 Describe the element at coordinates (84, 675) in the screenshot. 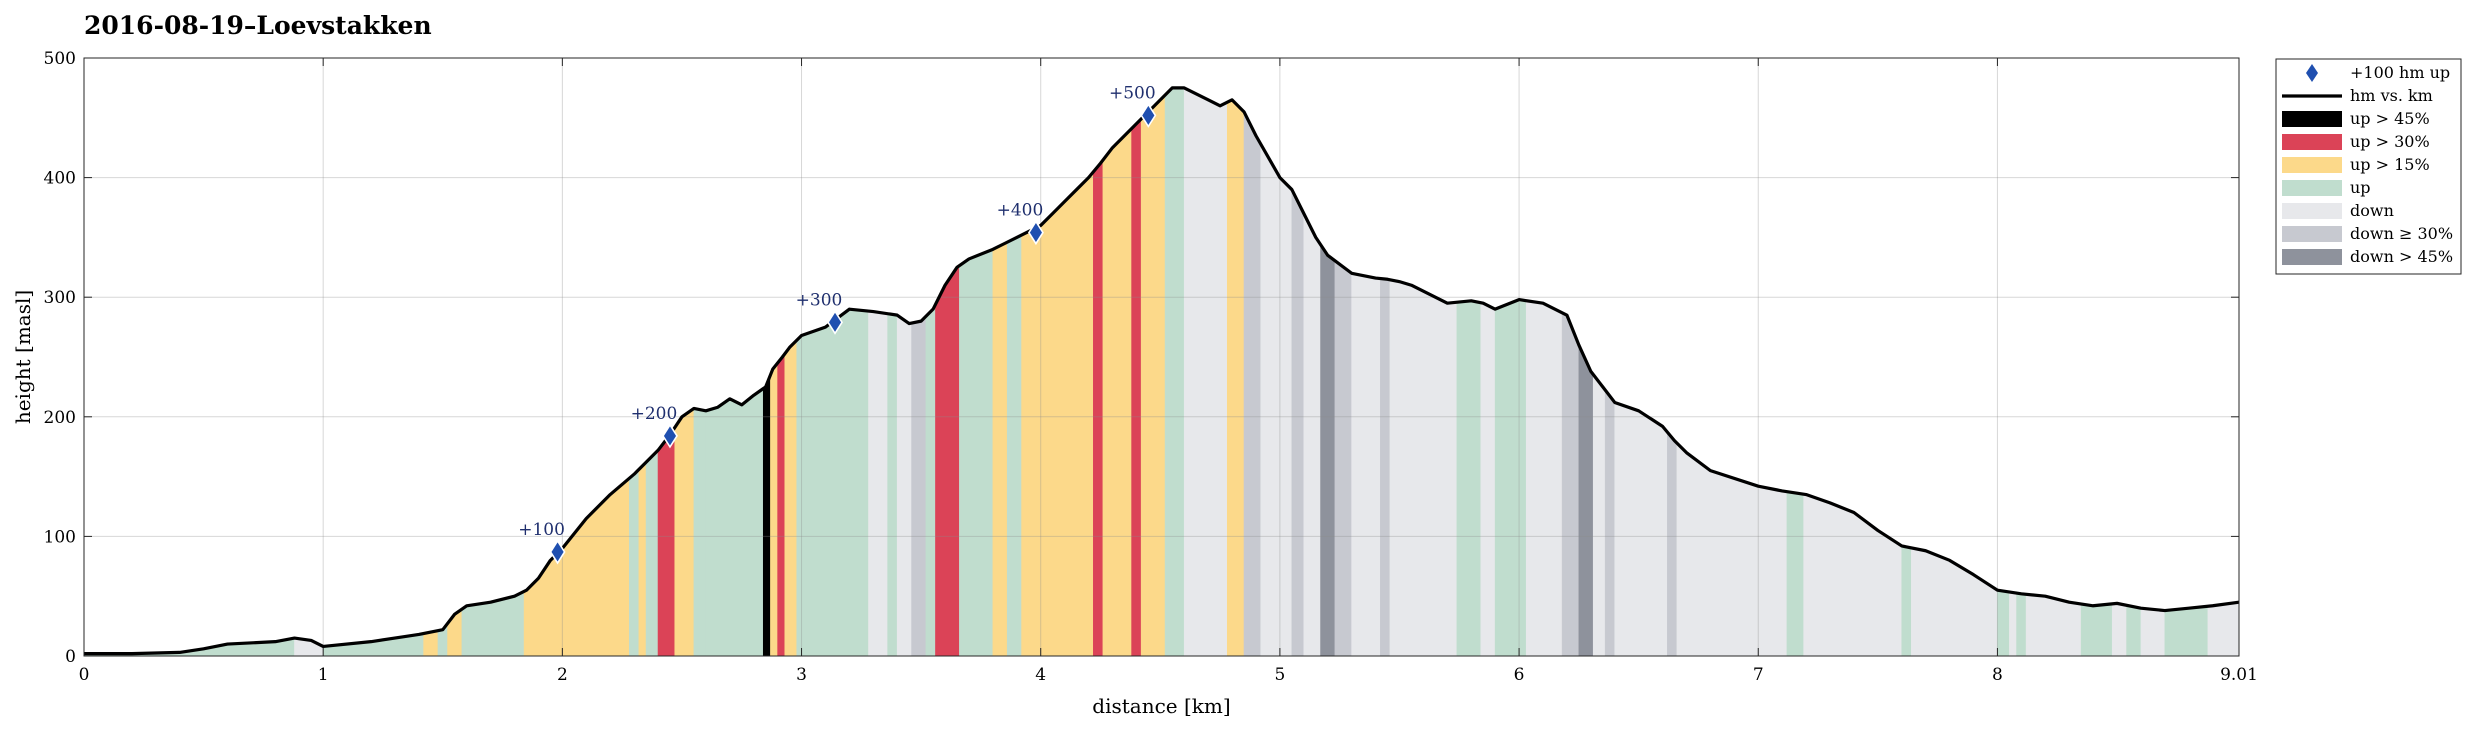

I see `x-tick-label: 0` at that location.